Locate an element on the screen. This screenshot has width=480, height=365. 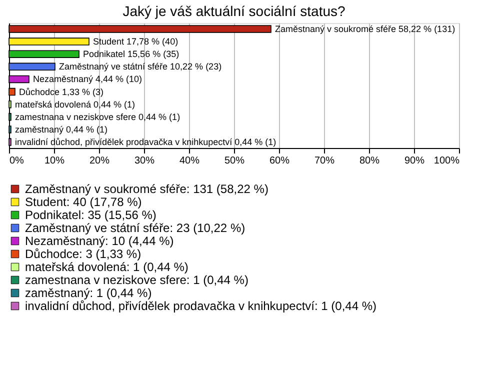
legend-label: mateřská dovolená: 1 (0,44 %) is located at coordinates (106, 267).